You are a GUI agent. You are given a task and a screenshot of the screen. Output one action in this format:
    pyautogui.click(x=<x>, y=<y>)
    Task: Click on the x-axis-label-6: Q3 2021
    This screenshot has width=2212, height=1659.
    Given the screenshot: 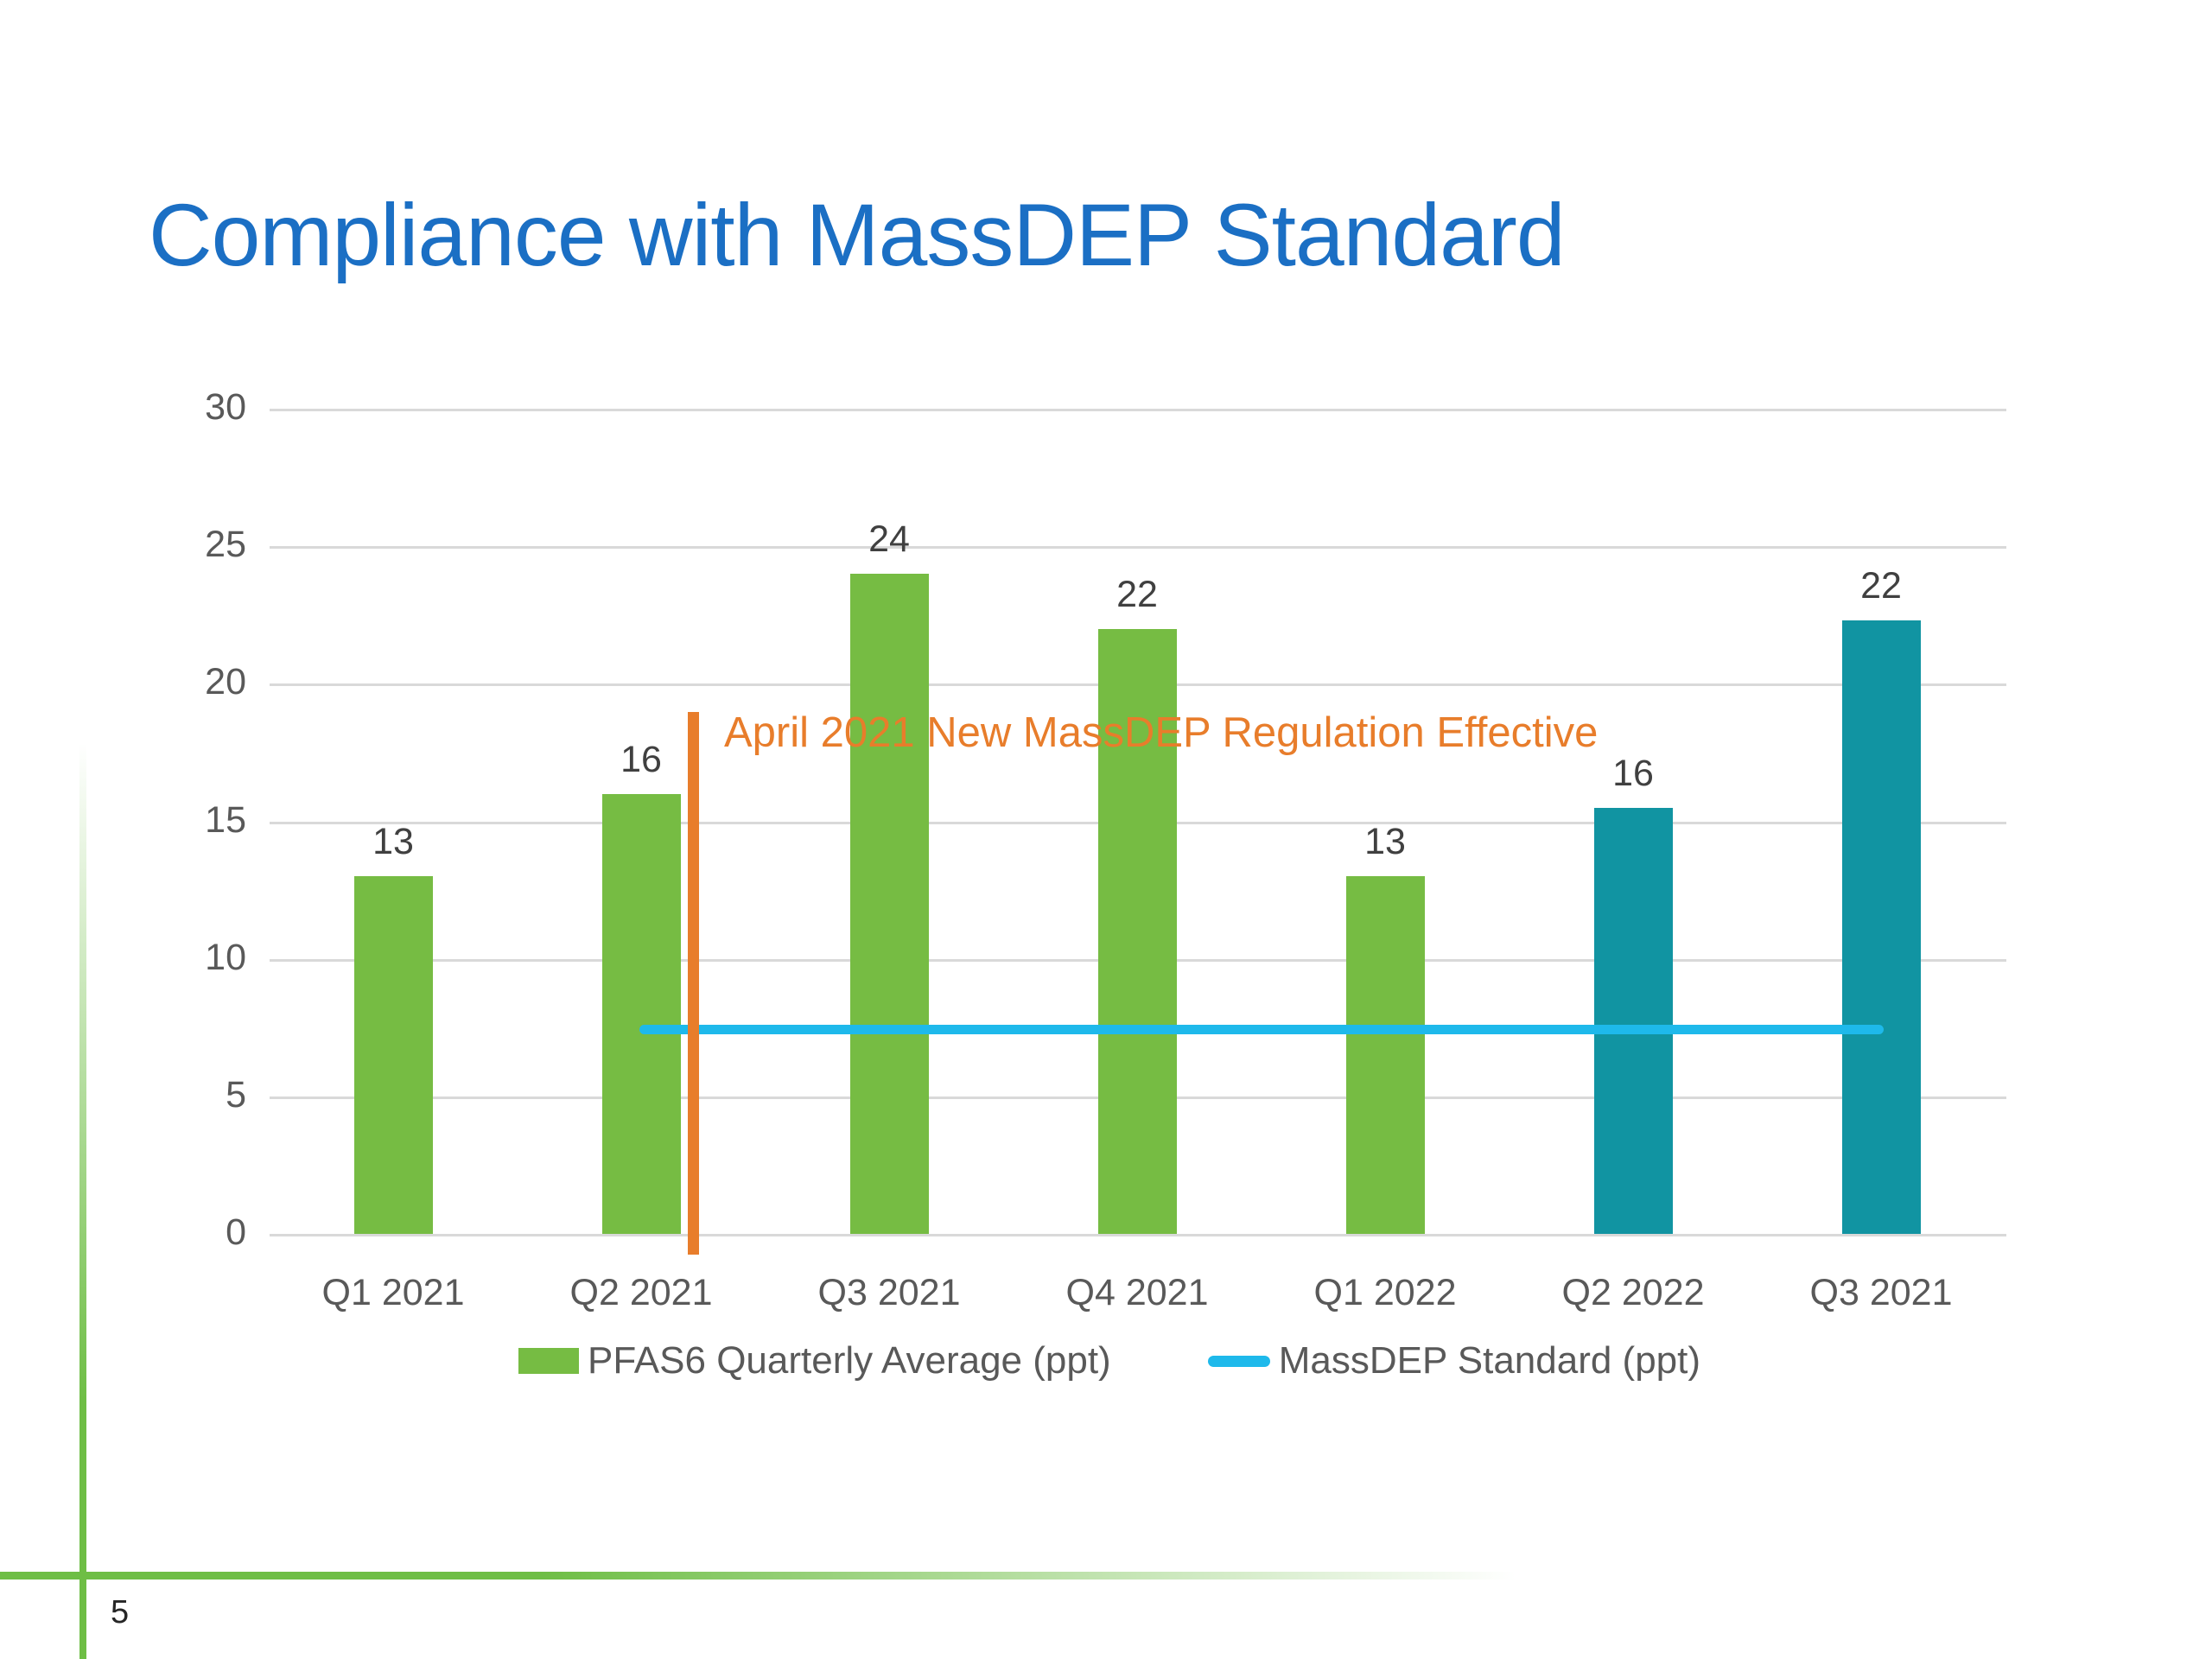 What is the action you would take?
    pyautogui.click(x=1881, y=1292)
    